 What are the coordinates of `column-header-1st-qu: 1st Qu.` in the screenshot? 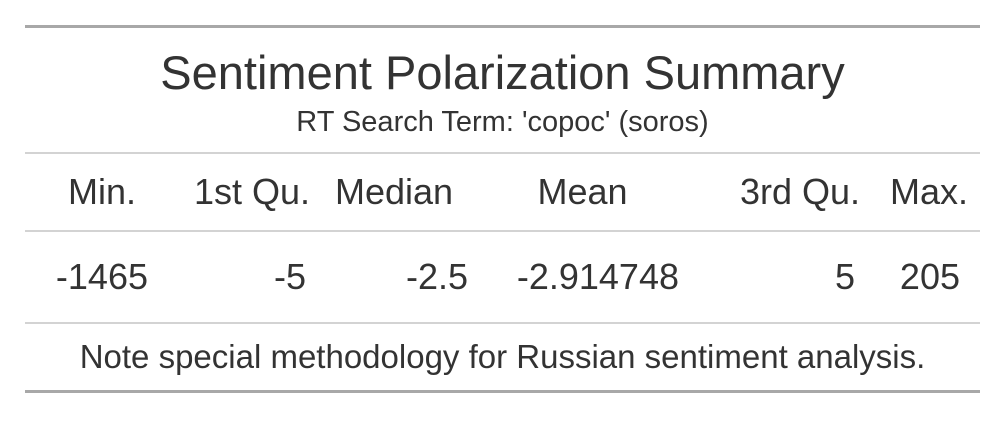 It's located at (251, 191).